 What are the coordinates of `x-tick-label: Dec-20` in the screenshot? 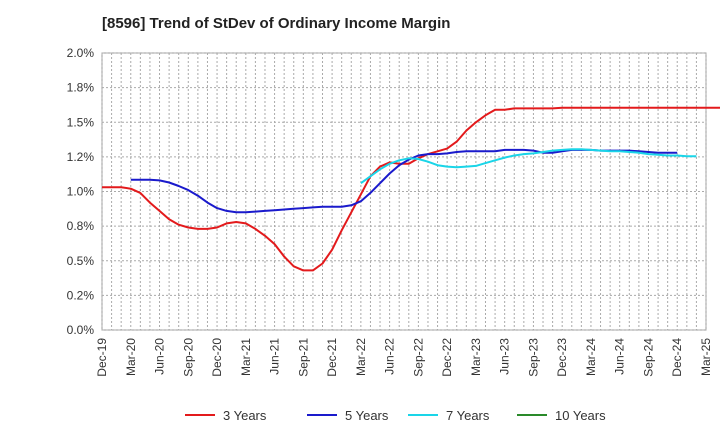 It's located at (217, 357).